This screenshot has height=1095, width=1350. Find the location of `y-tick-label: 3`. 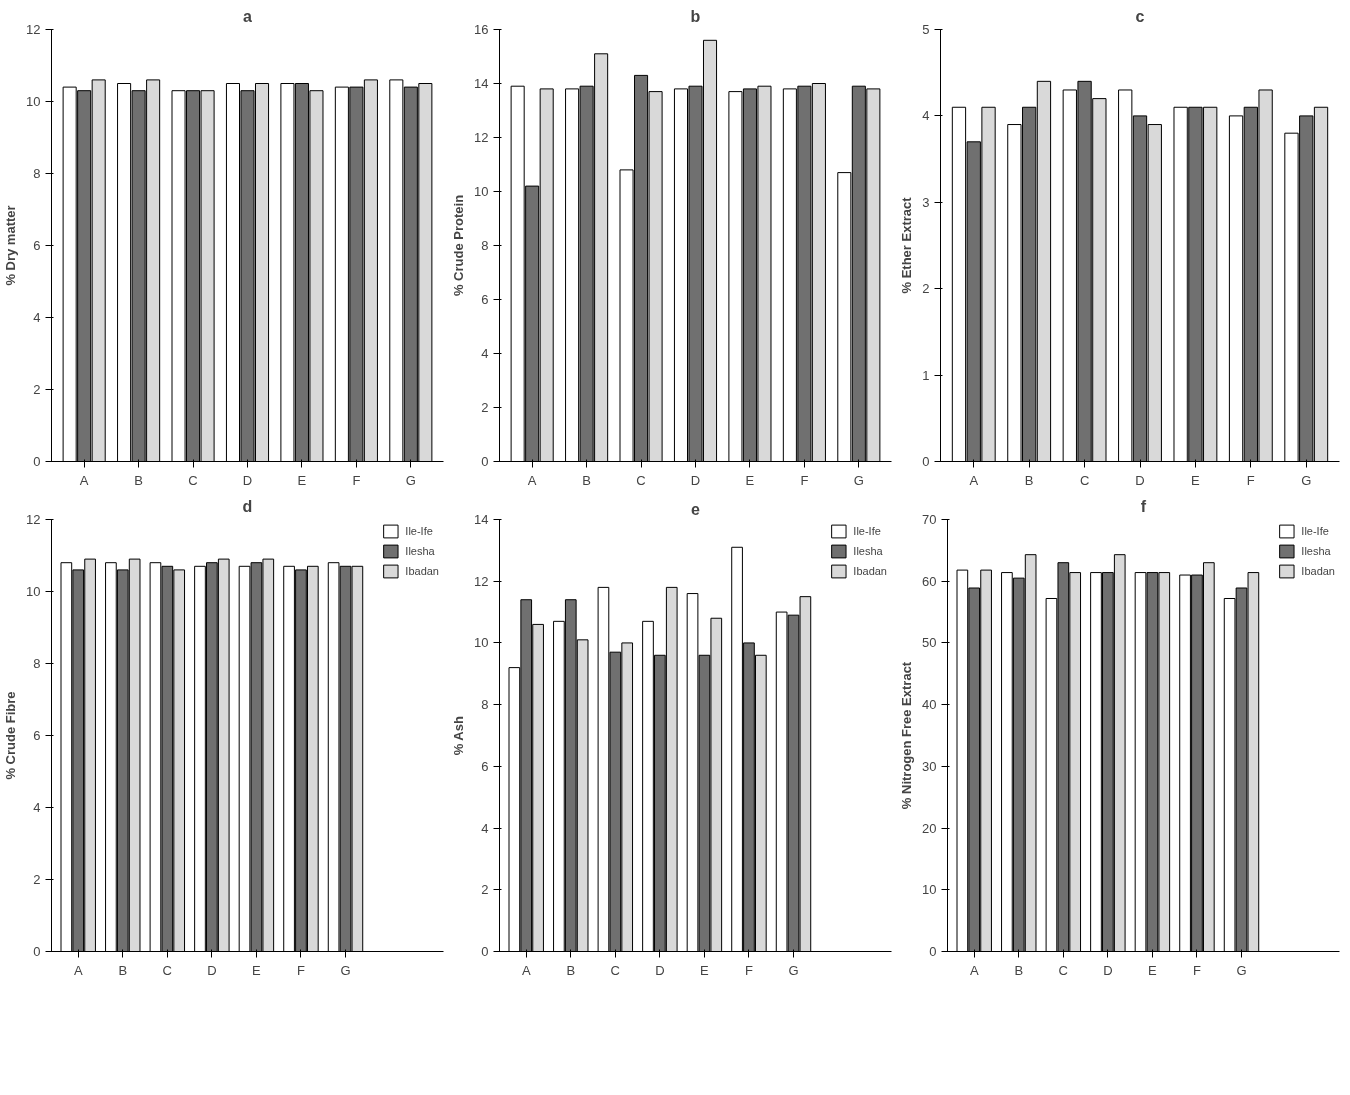

y-tick-label: 3 is located at coordinates (926, 202).